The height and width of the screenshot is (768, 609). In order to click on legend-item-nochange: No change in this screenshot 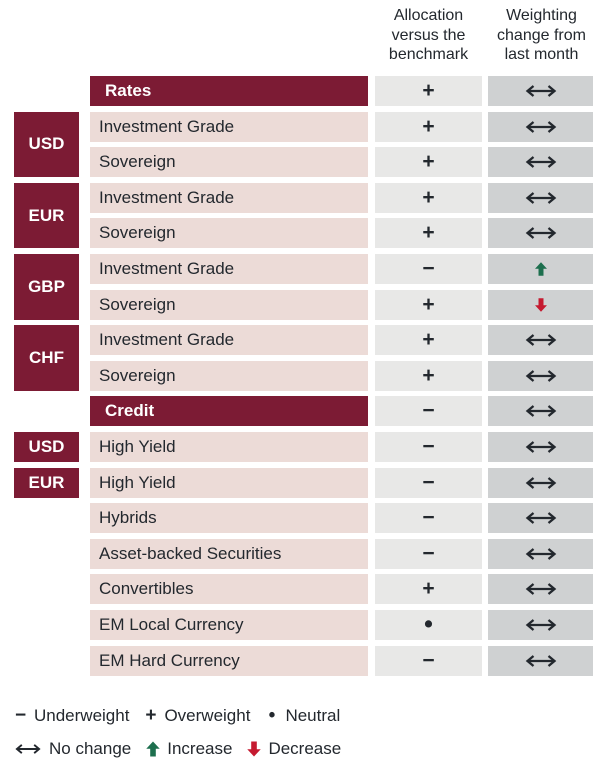, I will do `click(72, 749)`.